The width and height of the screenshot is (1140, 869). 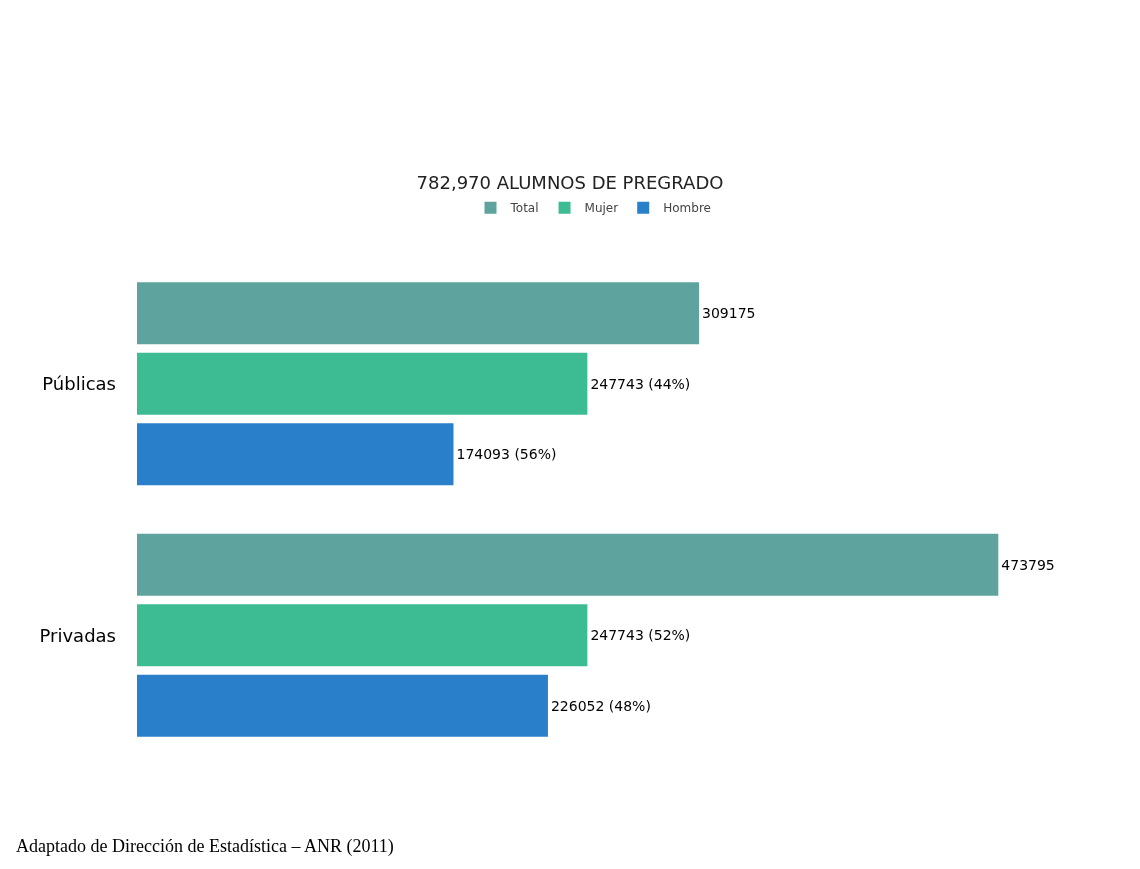 I want to click on data-label: 226052 (48%), so click(x=600, y=705).